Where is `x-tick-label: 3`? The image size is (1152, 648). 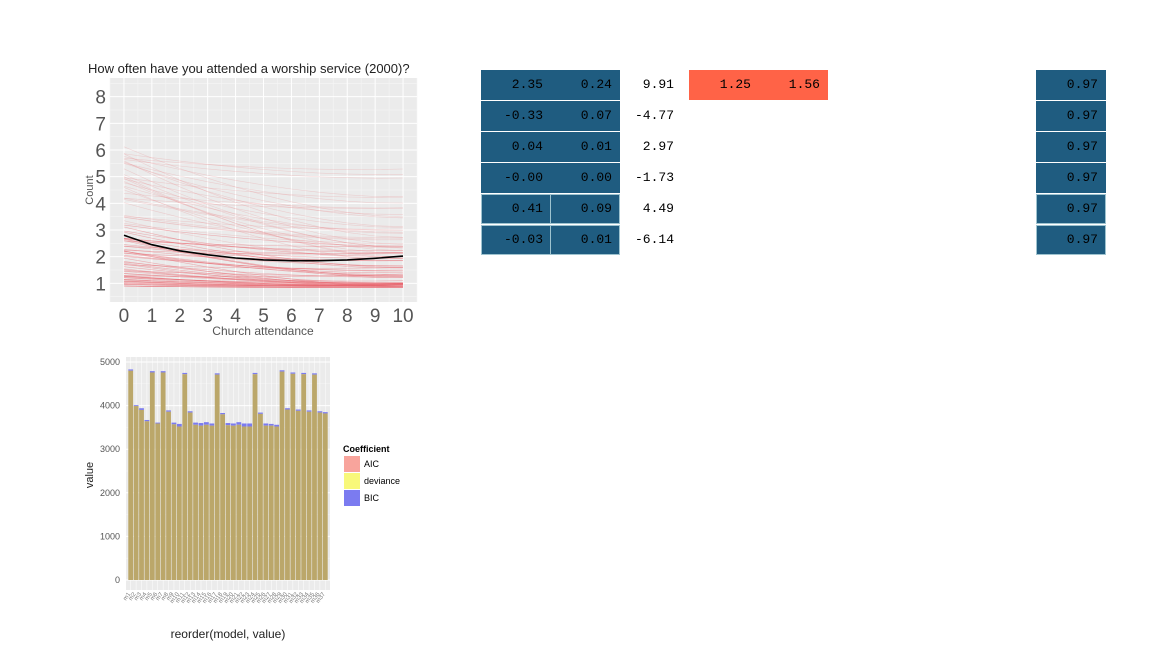
x-tick-label: 3 is located at coordinates (207, 316).